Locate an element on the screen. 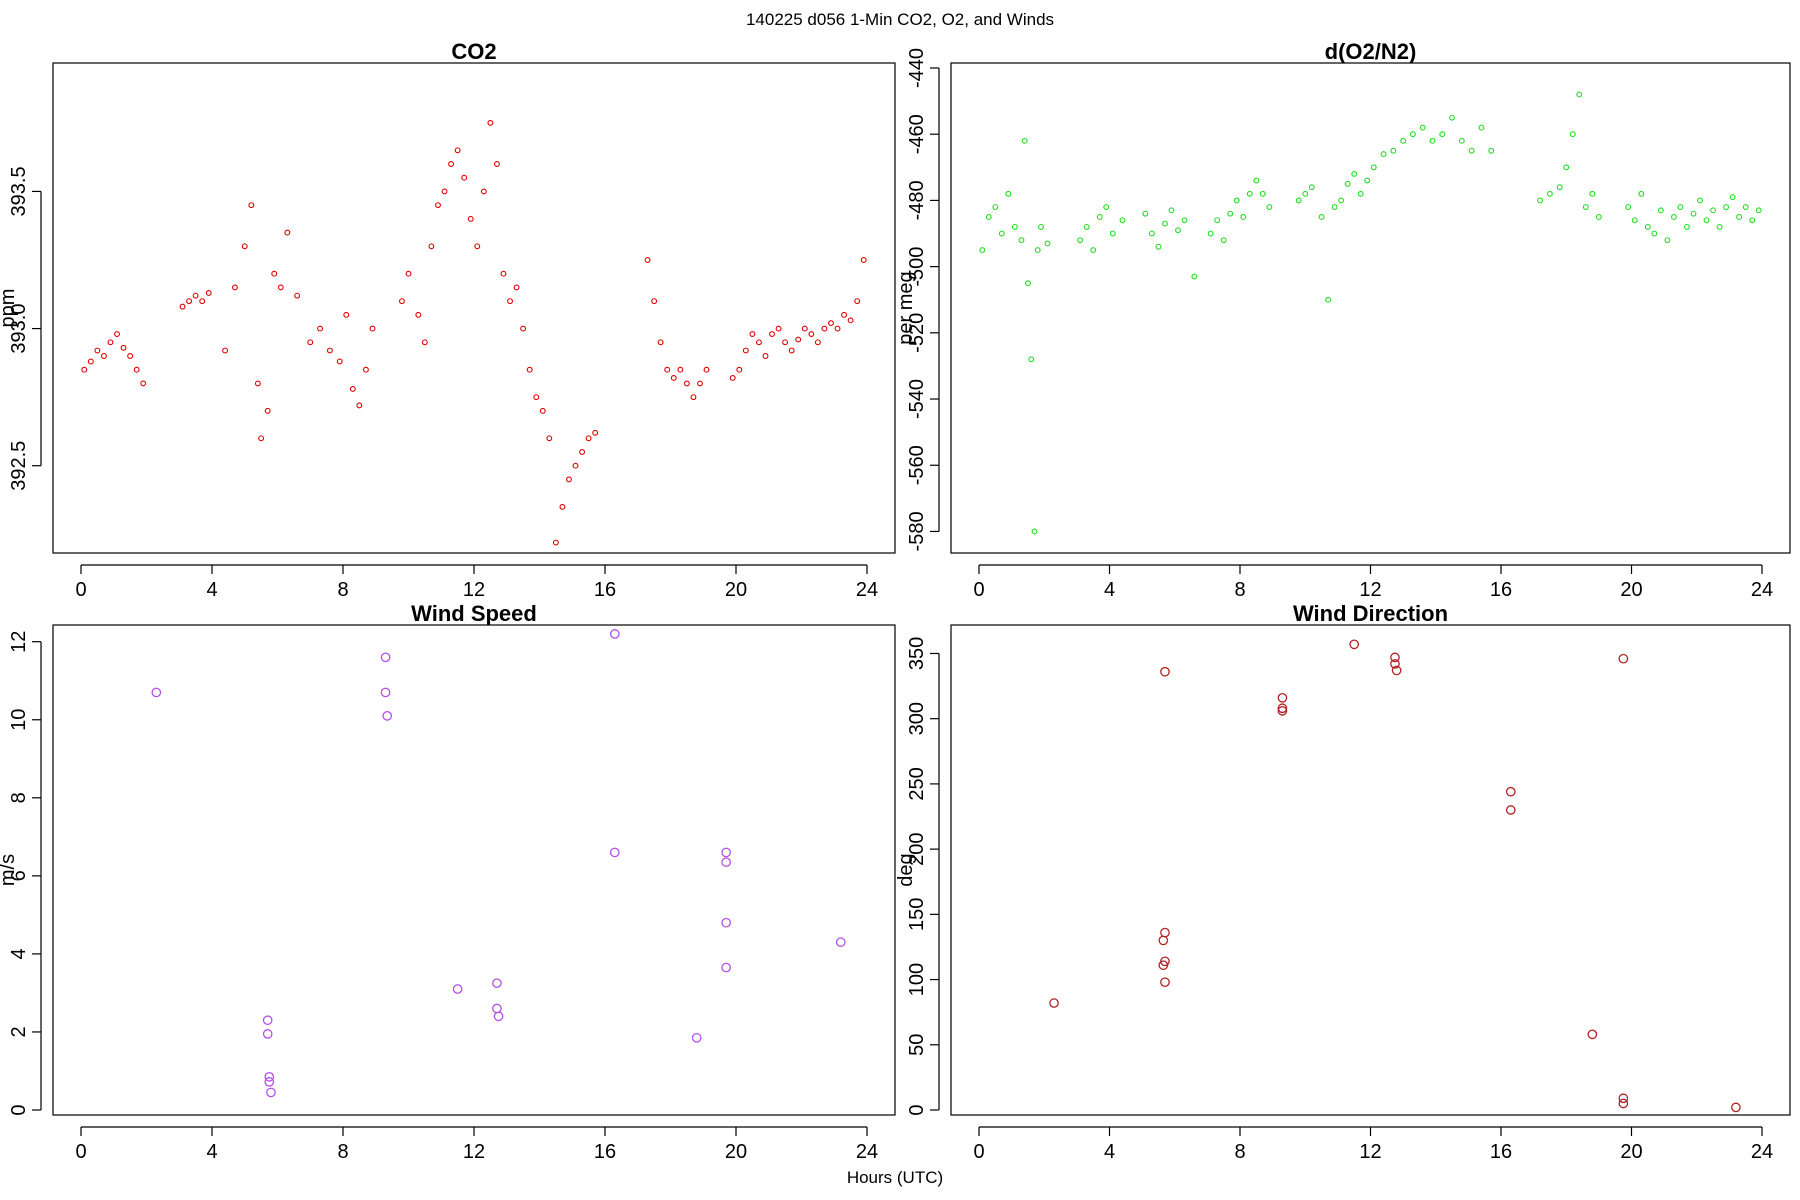 Image resolution: width=1800 pixels, height=1200 pixels. wind_direction-x-tick-label: 12 is located at coordinates (1370, 1152).